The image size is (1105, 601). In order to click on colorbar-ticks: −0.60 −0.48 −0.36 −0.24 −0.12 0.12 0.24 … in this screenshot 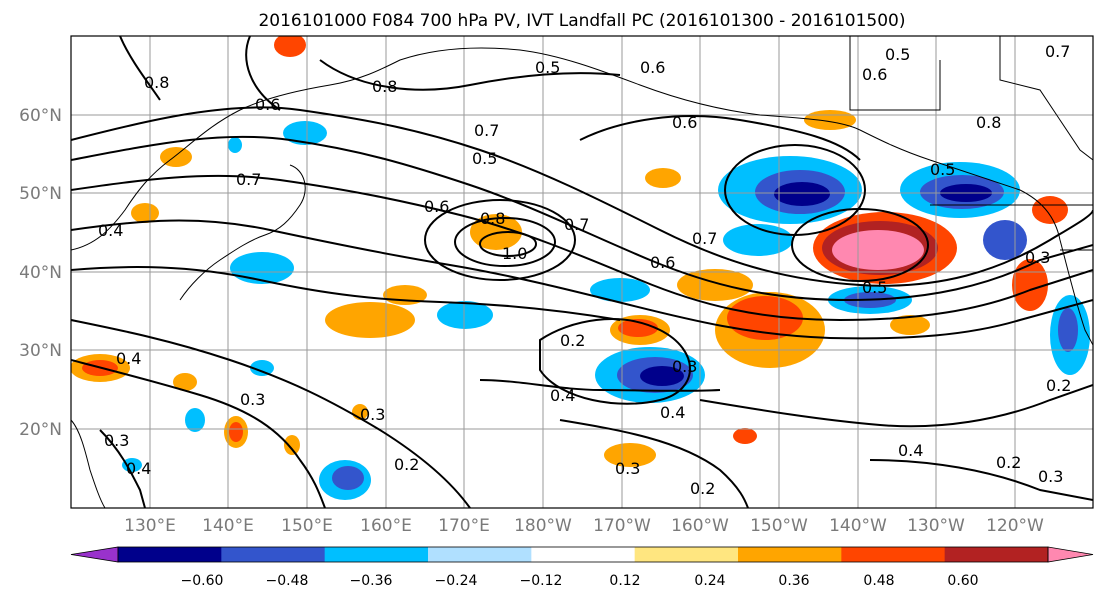, I will do `click(580, 581)`.